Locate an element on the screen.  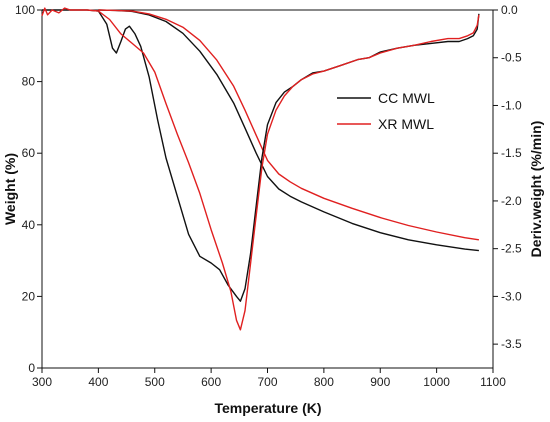
left-y-tick-label: 0 is located at coordinates (31, 368).